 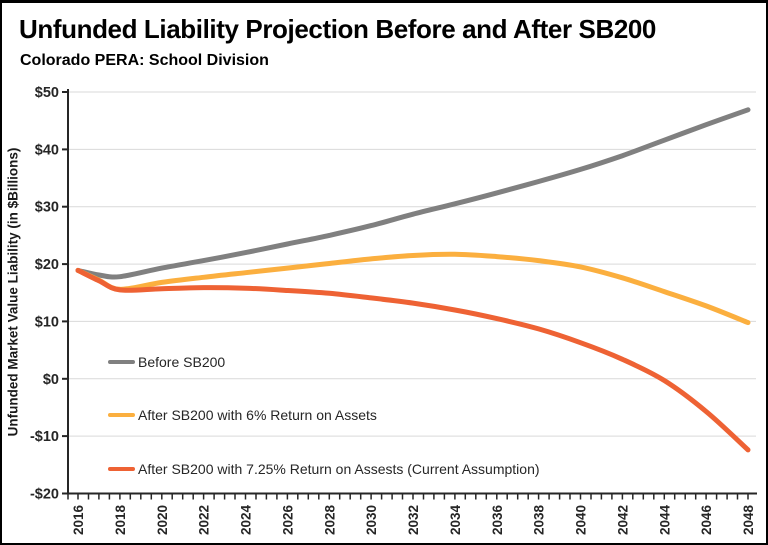 What do you see at coordinates (413, 520) in the screenshot?
I see `x-tick-label: 2032` at bounding box center [413, 520].